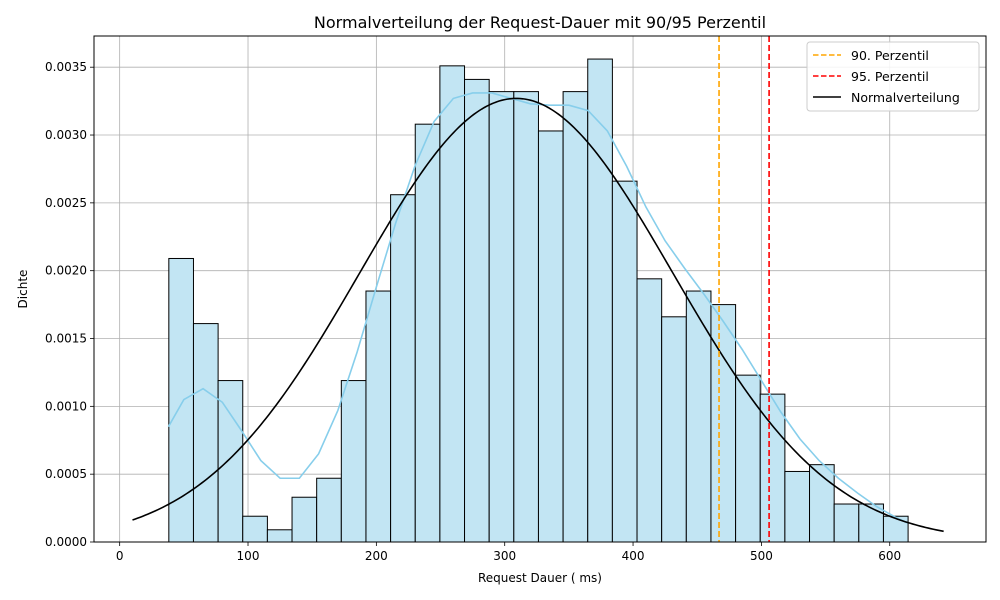  I want to click on y-tick-label: 0.0000, so click(66, 542).